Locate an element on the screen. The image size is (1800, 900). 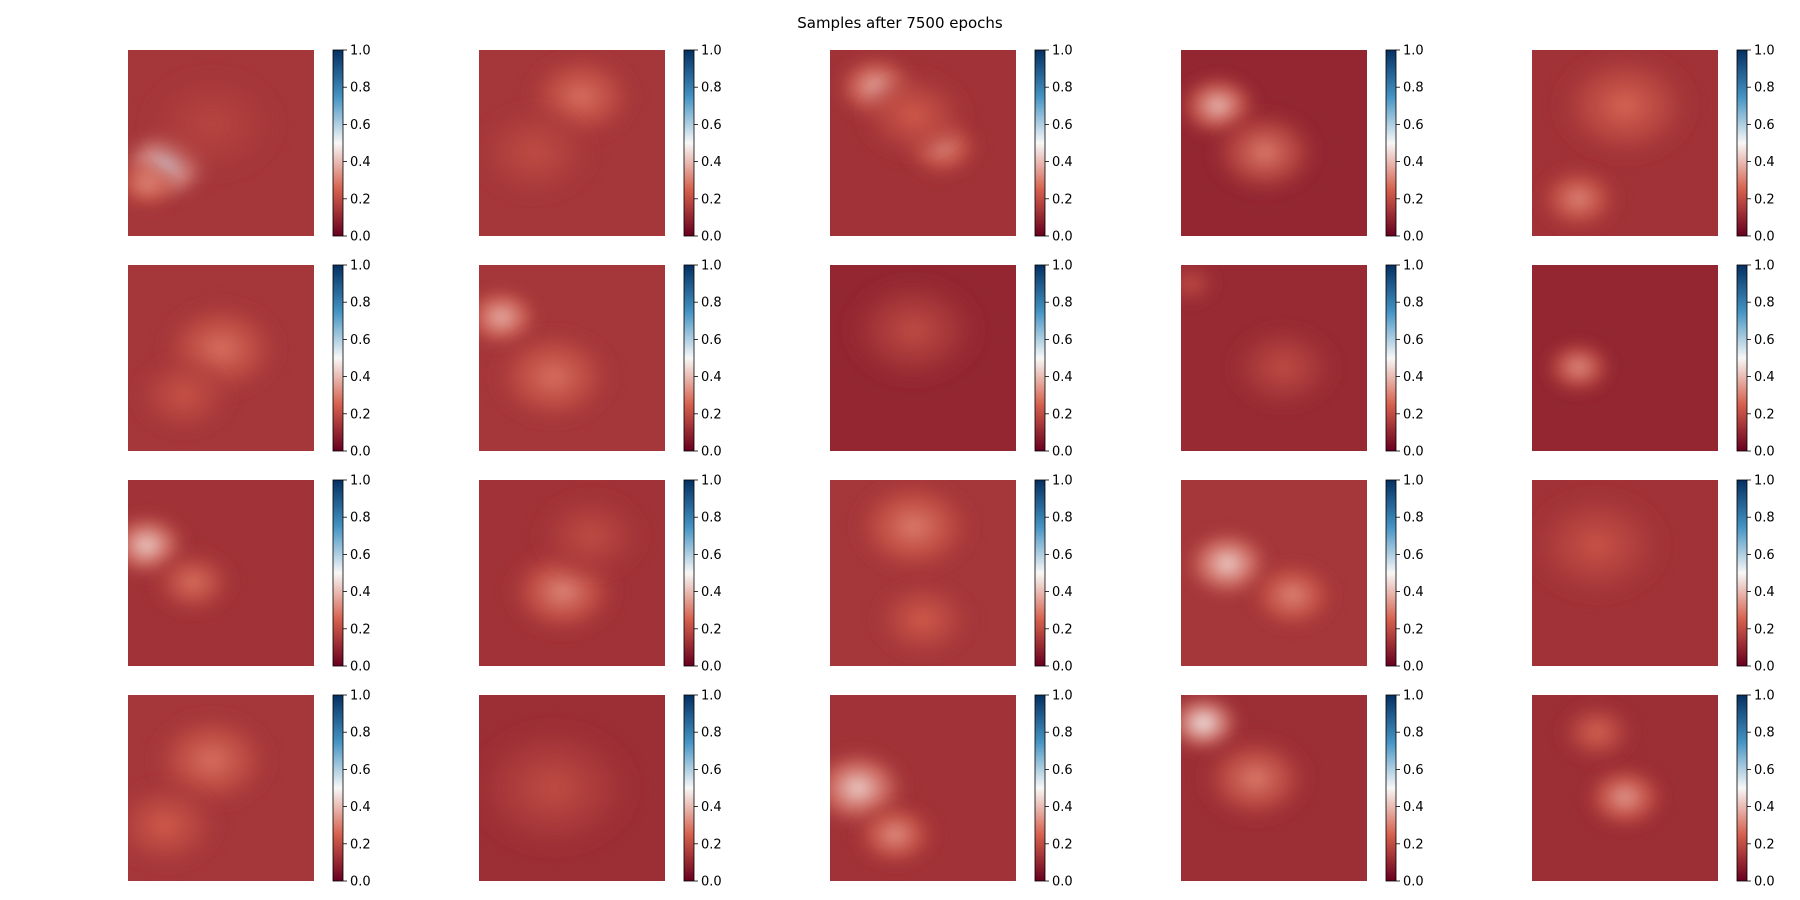
panel-r0-c2: 0.0 0.2 0.4 0.6 0.8 1.0 is located at coordinates (951, 144).